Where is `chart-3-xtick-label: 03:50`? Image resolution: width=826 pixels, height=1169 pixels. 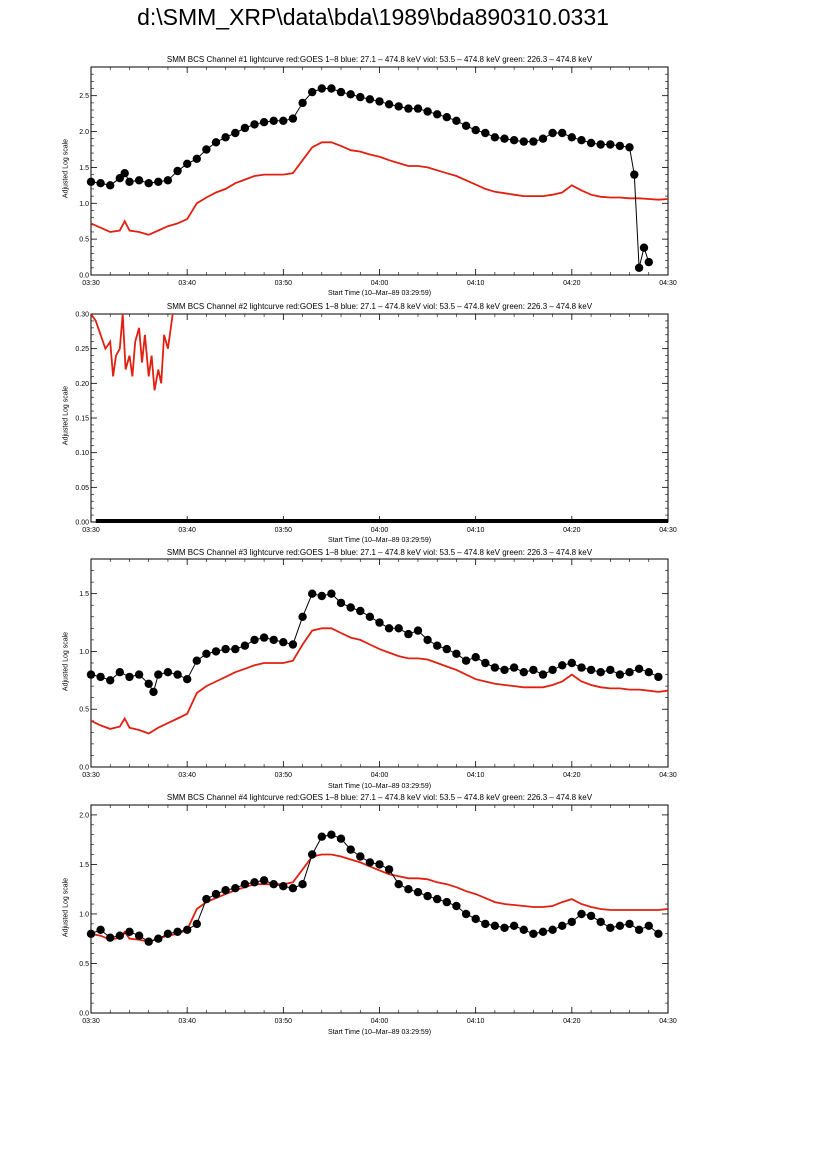 chart-3-xtick-label: 03:50 is located at coordinates (284, 775).